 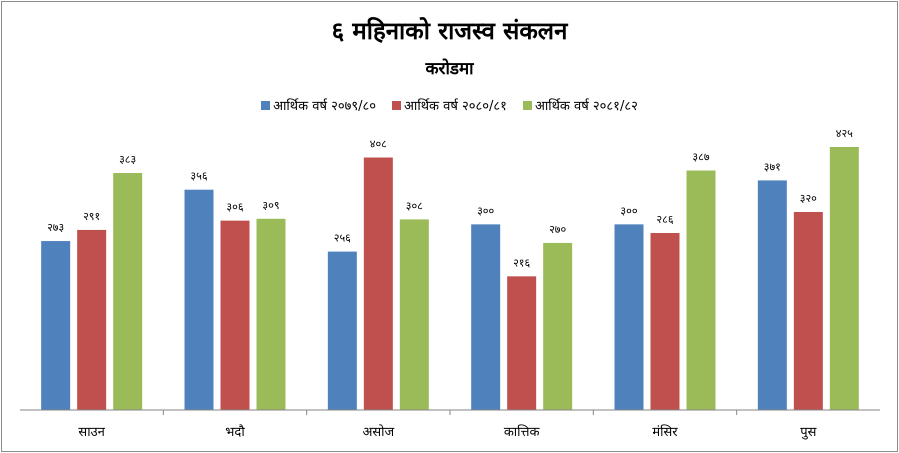 What do you see at coordinates (342, 238) in the screenshot?
I see `data-label-series-1-3: २५६` at bounding box center [342, 238].